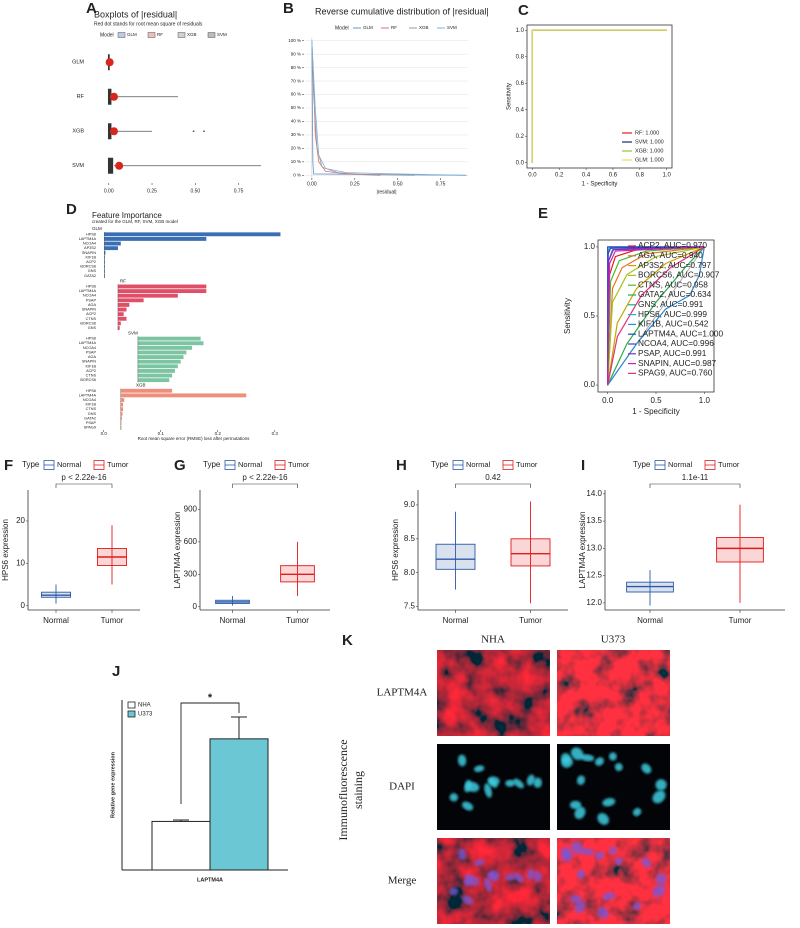 Image resolution: width=800 pixels, height=928 pixels. I want to click on legend-label: AP3S2, AUC=0.797, so click(674, 265).